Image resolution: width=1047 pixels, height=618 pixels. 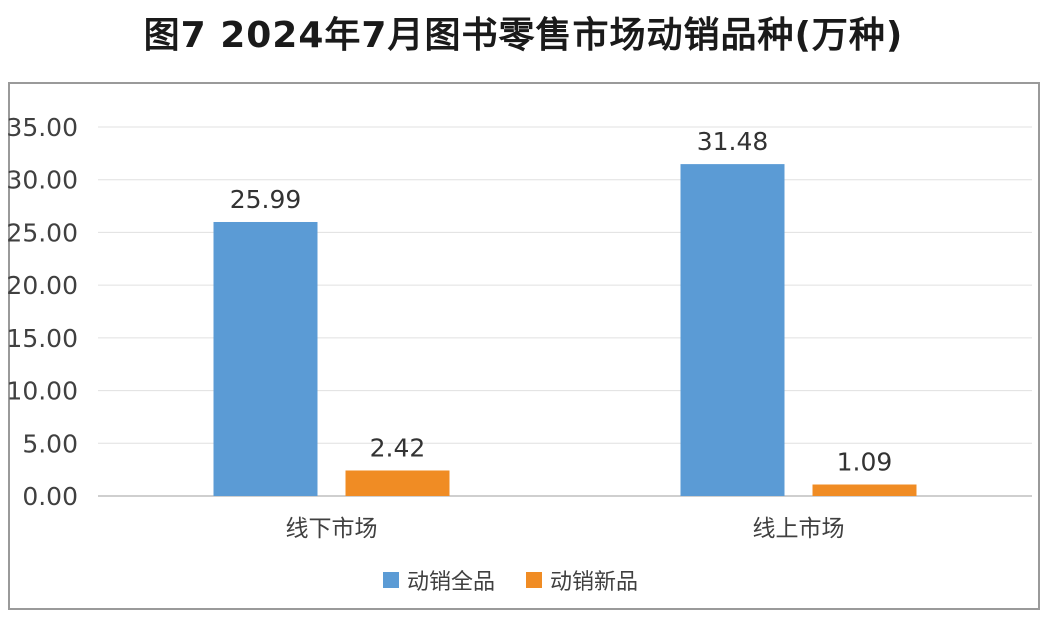 I want to click on y-tick-label: 25.00, so click(x=42, y=232).